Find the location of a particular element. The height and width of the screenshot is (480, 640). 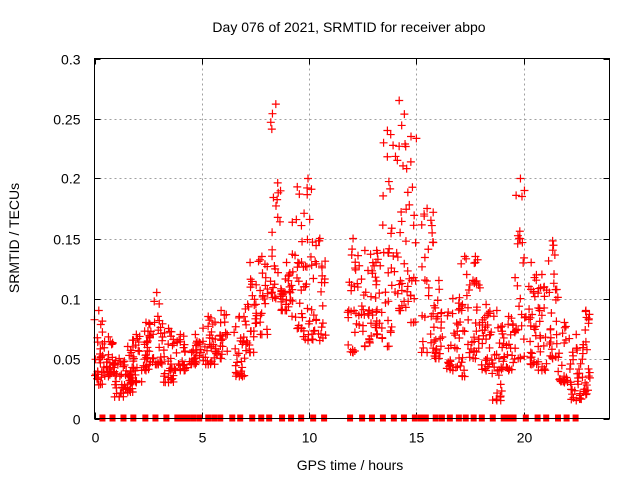

y-axis-label-group: SRMTID / TECUs is located at coordinates (14, 238).